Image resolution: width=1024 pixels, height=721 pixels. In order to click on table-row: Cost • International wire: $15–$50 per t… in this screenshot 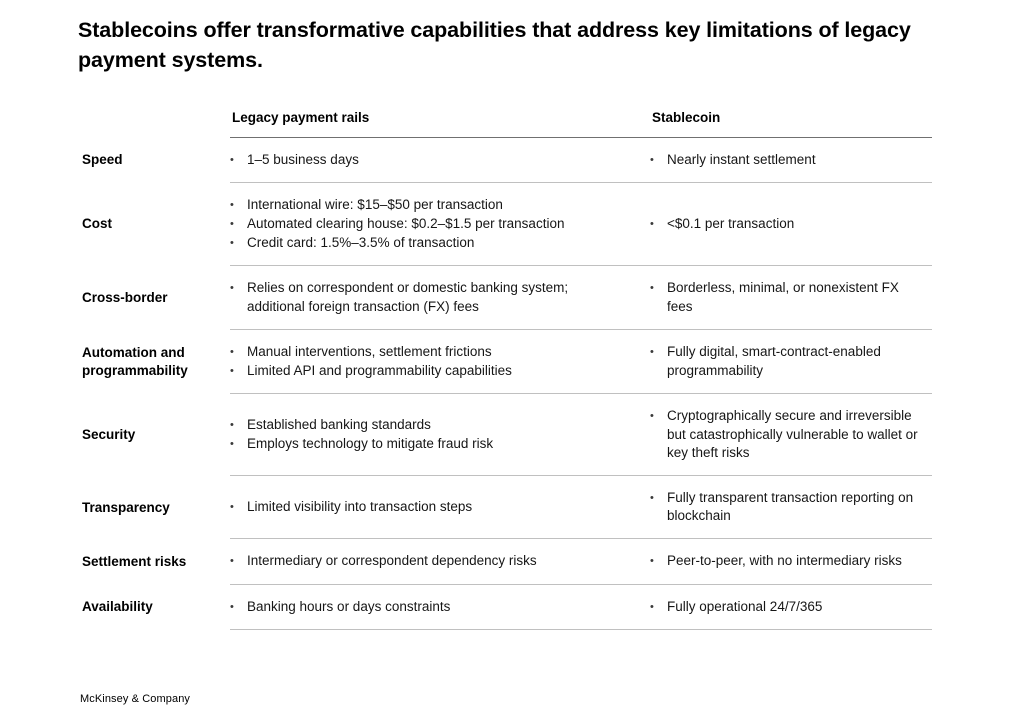, I will do `click(506, 225)`.